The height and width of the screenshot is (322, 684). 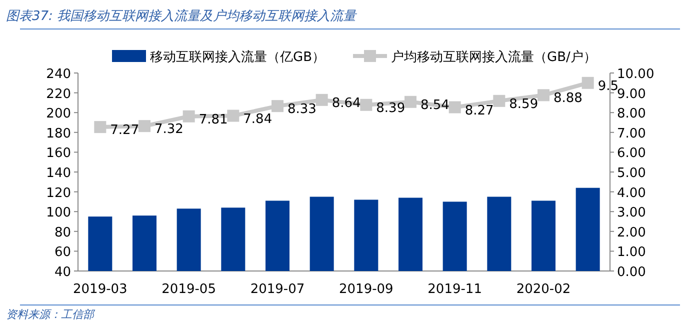 I want to click on y-tick-label: 160, so click(x=58, y=154).